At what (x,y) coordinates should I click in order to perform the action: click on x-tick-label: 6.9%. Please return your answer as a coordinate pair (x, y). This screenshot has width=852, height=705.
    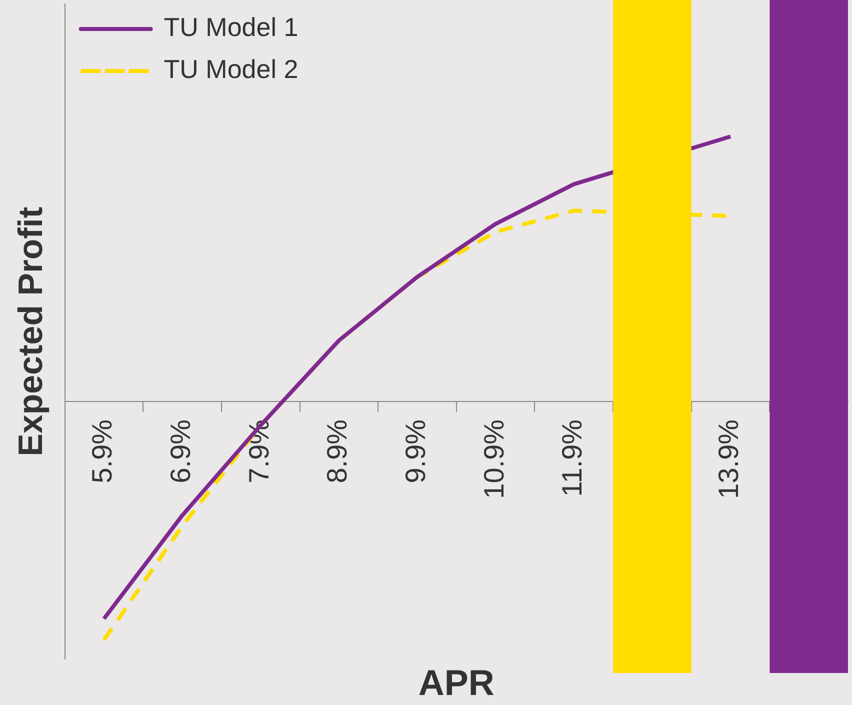
    Looking at the image, I should click on (180, 451).